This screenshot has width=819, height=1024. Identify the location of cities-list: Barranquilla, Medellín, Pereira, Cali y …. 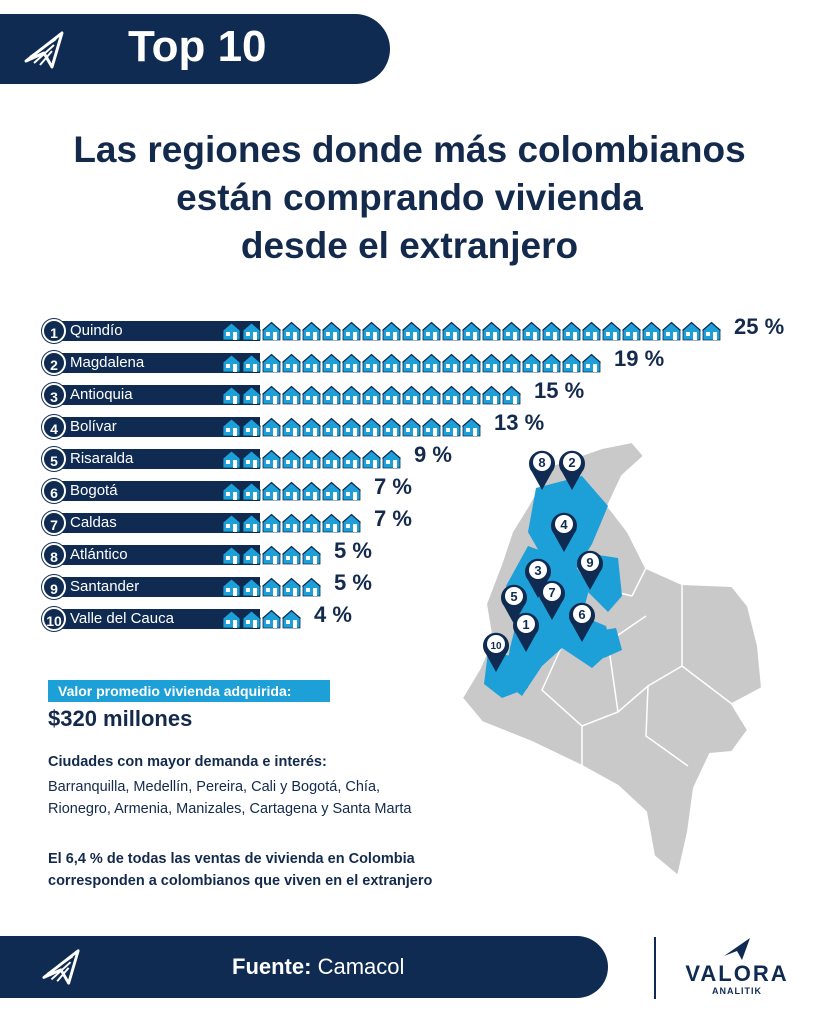
(268, 798).